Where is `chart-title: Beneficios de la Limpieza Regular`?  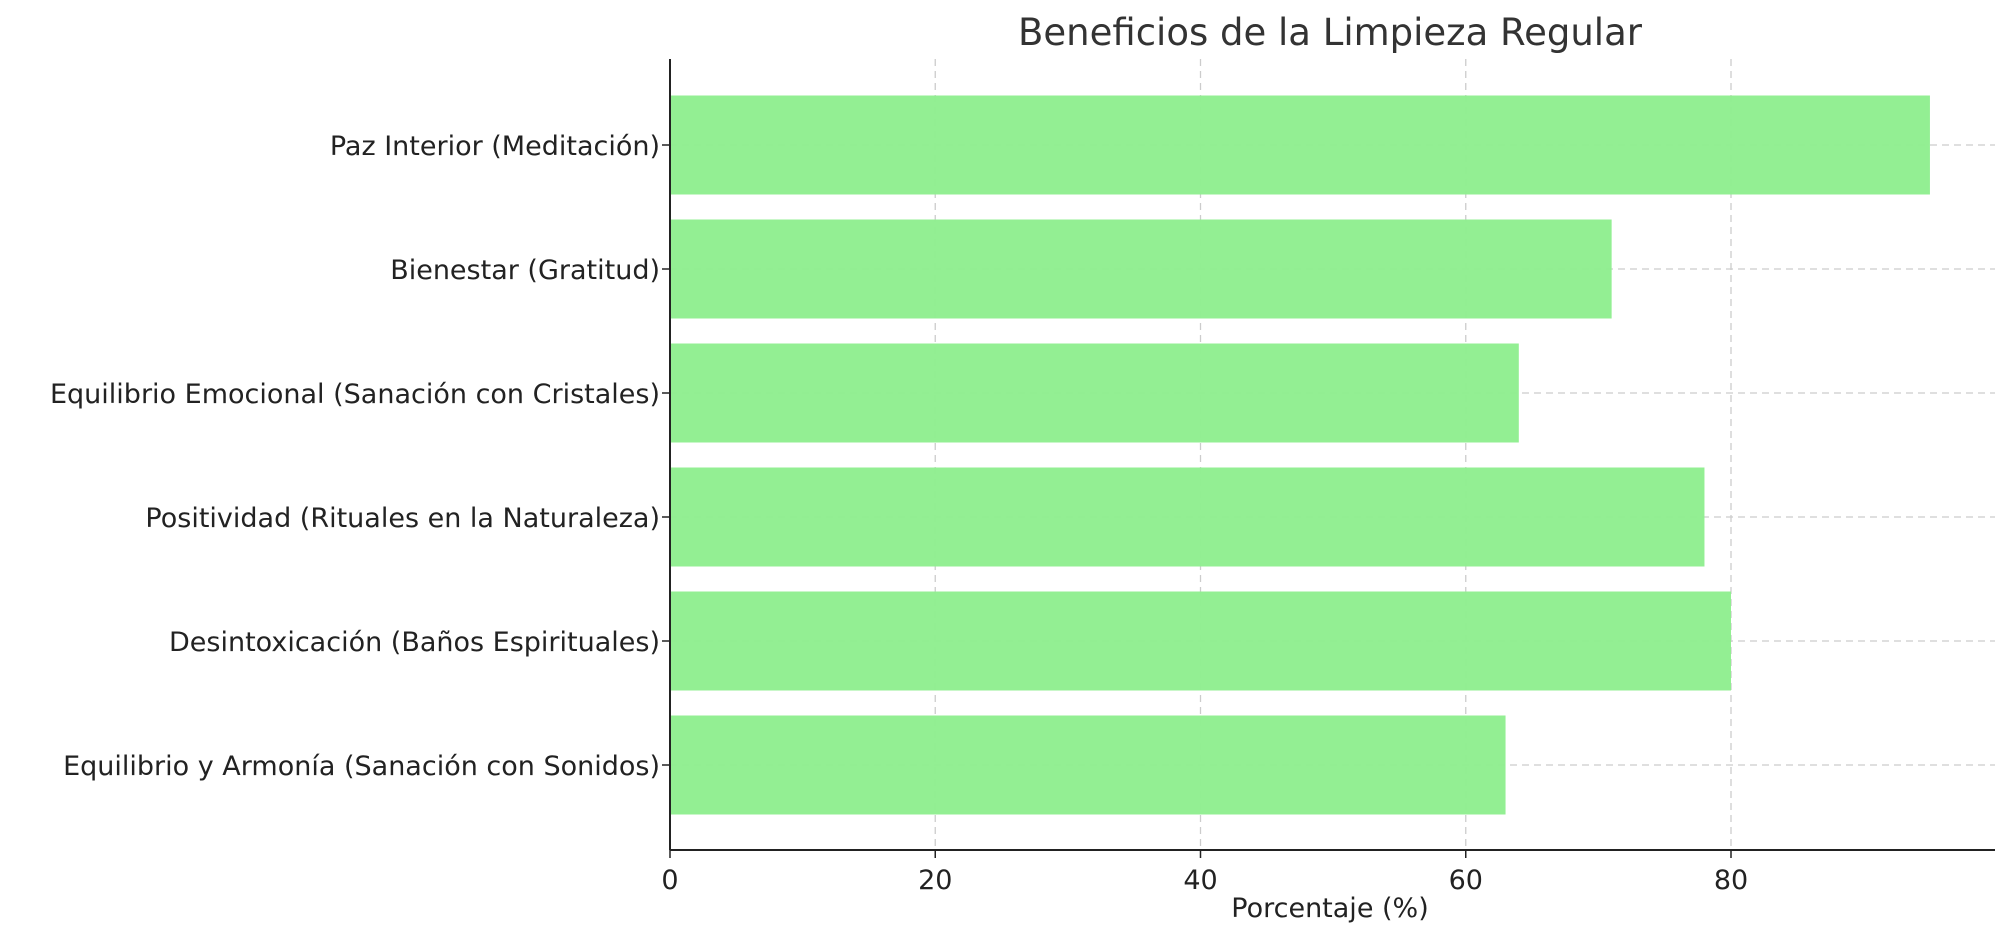
chart-title: Beneficios de la Limpieza Regular is located at coordinates (1330, 32).